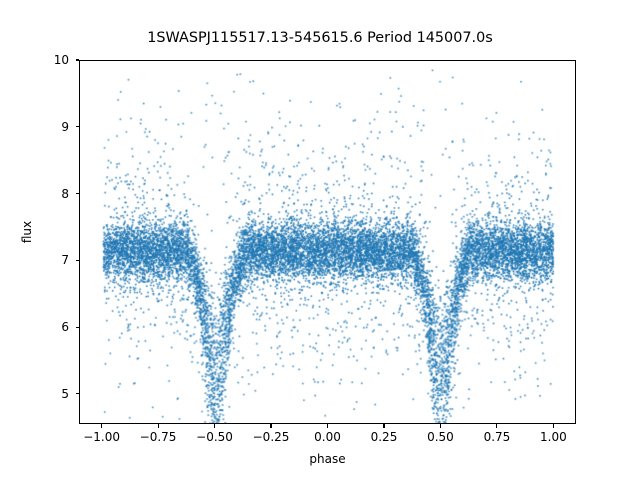 The height and width of the screenshot is (480, 640). I want to click on y-axis-label: flux, so click(27, 232).